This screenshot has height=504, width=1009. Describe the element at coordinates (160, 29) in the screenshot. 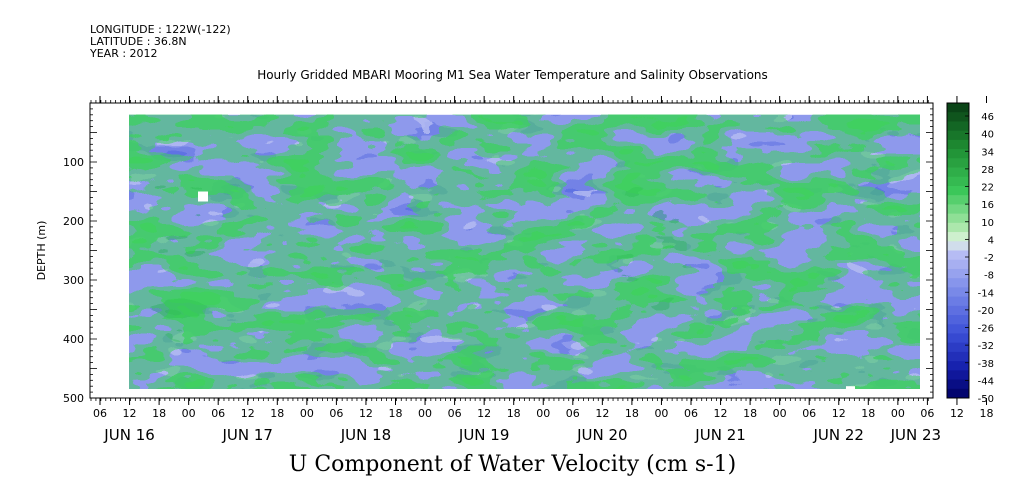

I see `longitude-label: LONGITUDE : 122W(-122)` at that location.